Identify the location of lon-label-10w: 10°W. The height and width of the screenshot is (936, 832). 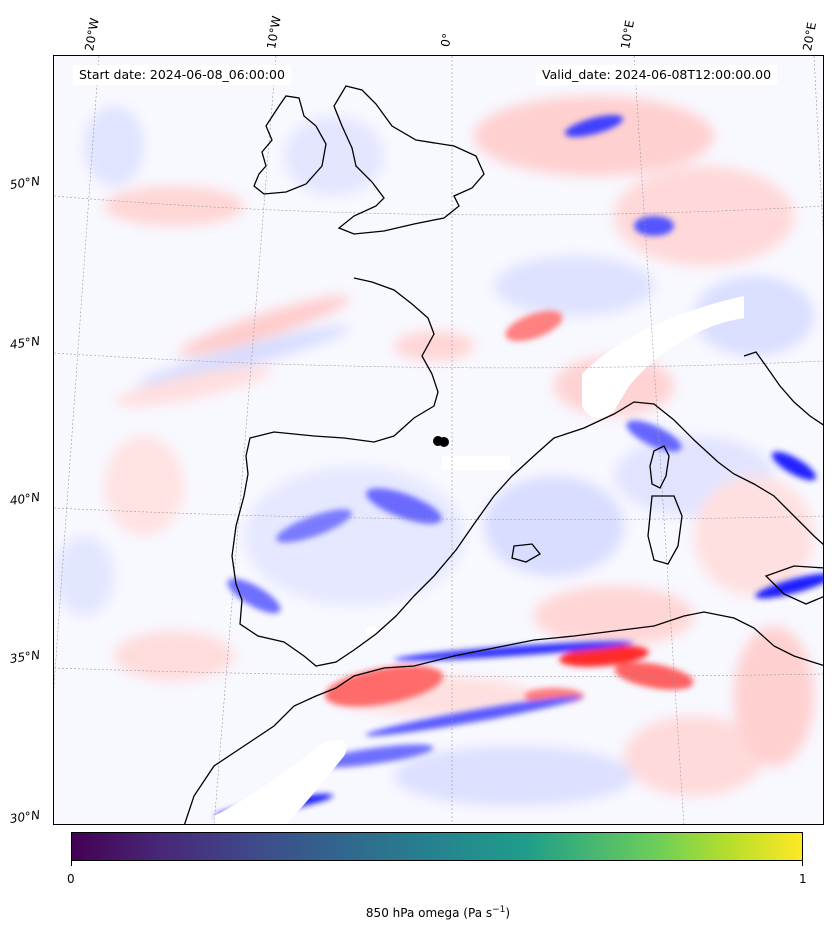
(274, 32).